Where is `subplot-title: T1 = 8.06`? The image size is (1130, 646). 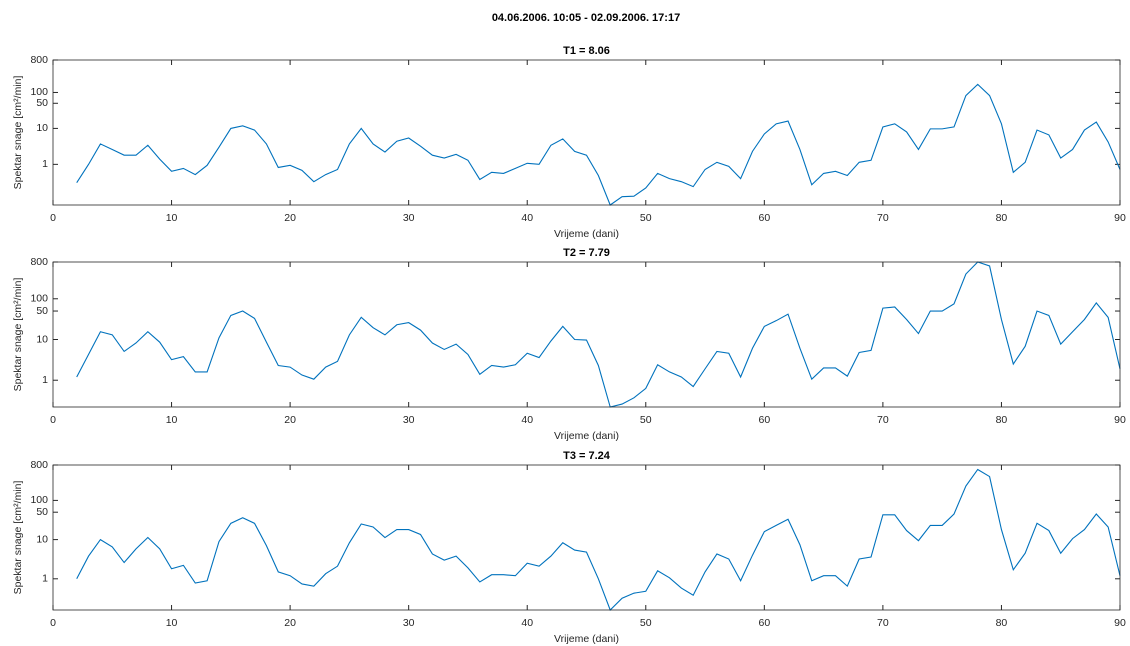
subplot-title: T1 = 8.06 is located at coordinates (586, 51).